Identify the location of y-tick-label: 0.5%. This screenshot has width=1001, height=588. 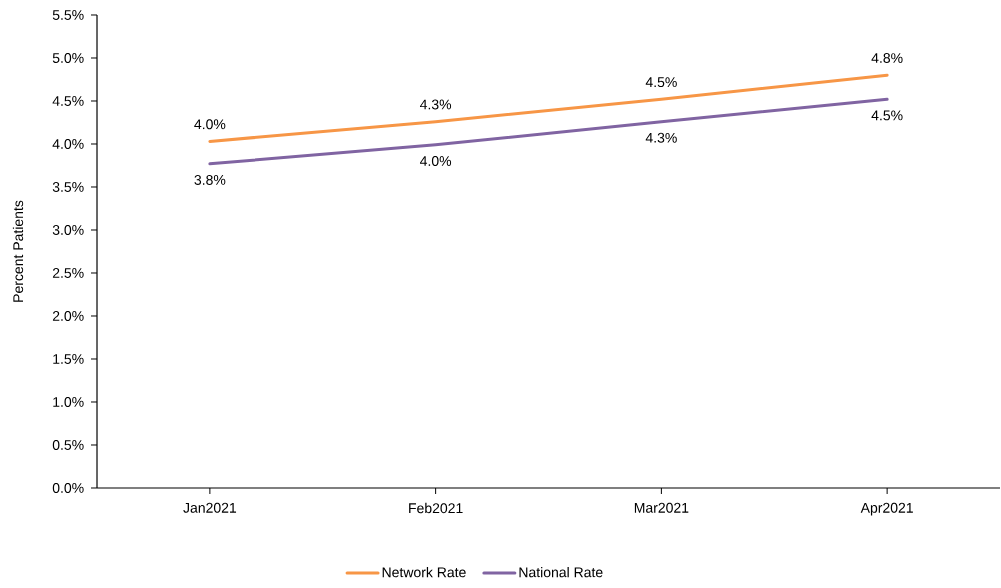
(68, 445).